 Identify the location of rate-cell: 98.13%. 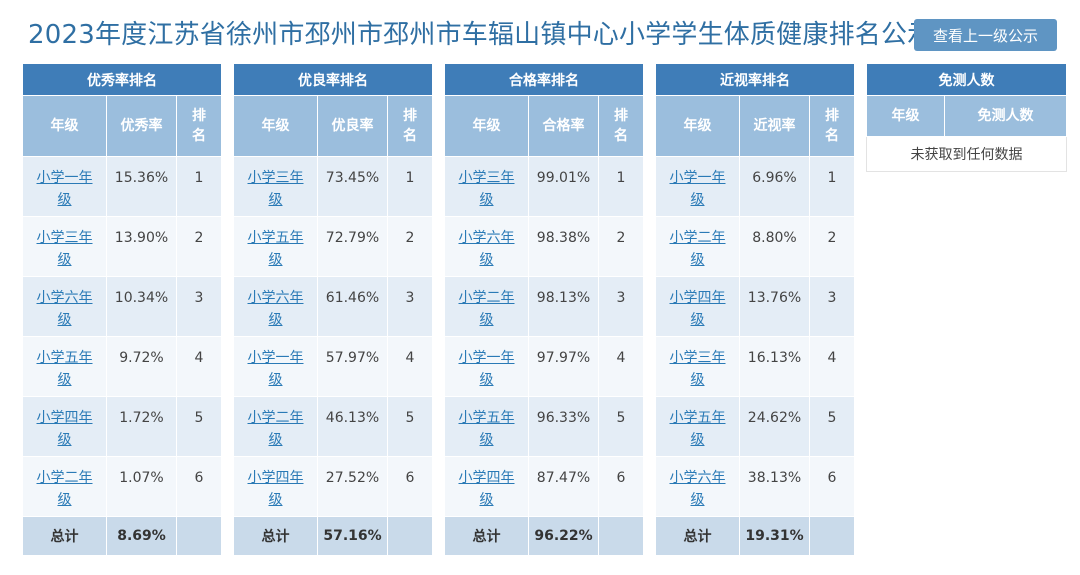
(563, 306).